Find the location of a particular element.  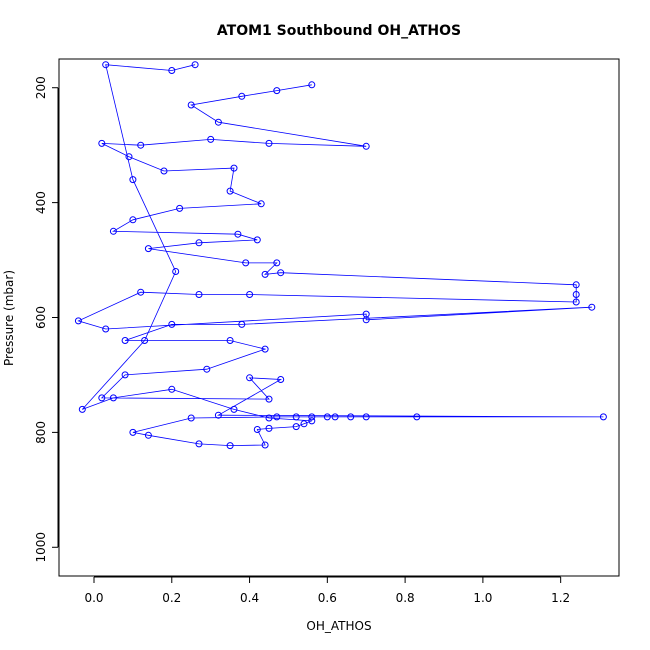

x-axis: 0.0 0.2 0.4 0.6 0.8 1.0 1.2 is located at coordinates (327, 590).